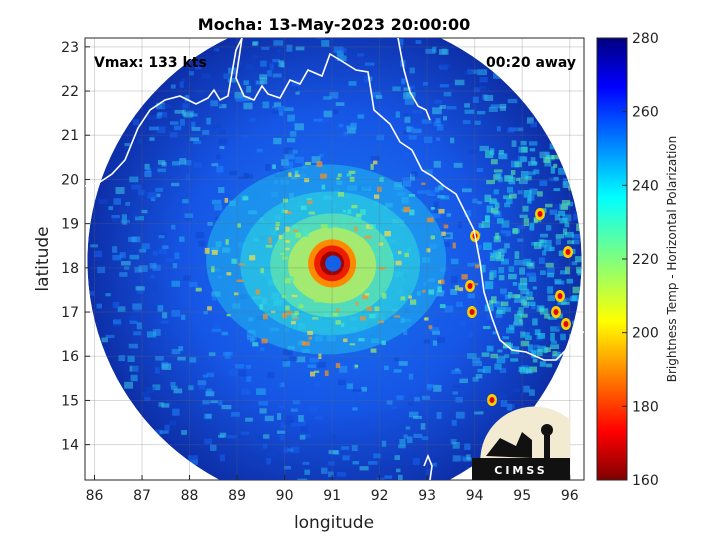 This screenshot has height=540, width=720. What do you see at coordinates (332, 496) in the screenshot?
I see `x-tick-label: 91` at bounding box center [332, 496].